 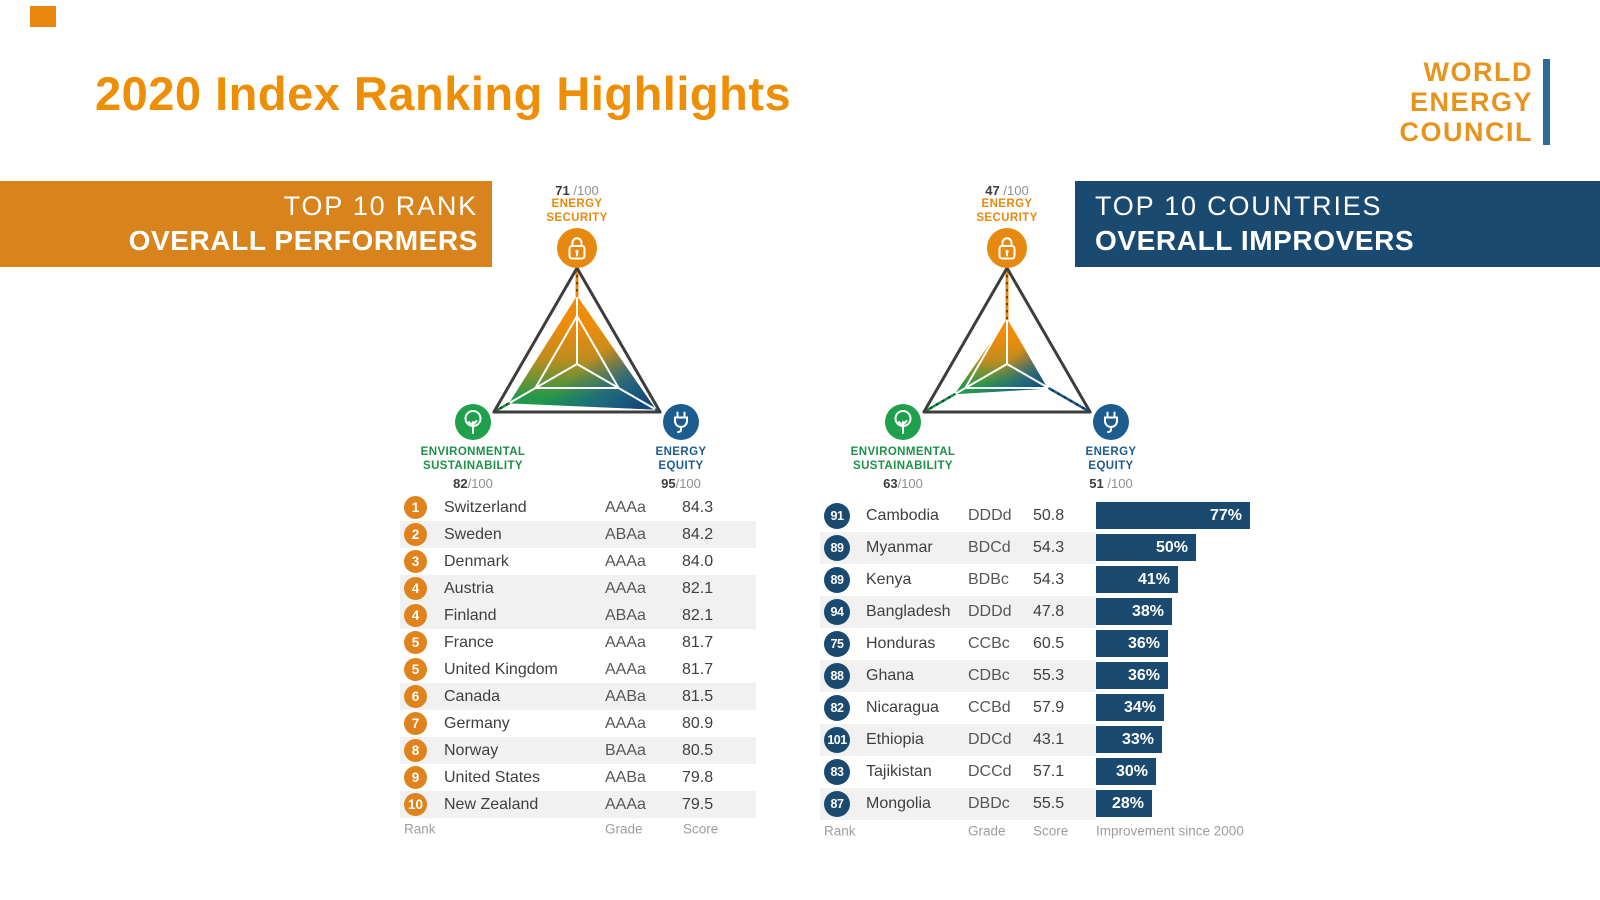 I want to click on rank-badge: 87, so click(x=837, y=804).